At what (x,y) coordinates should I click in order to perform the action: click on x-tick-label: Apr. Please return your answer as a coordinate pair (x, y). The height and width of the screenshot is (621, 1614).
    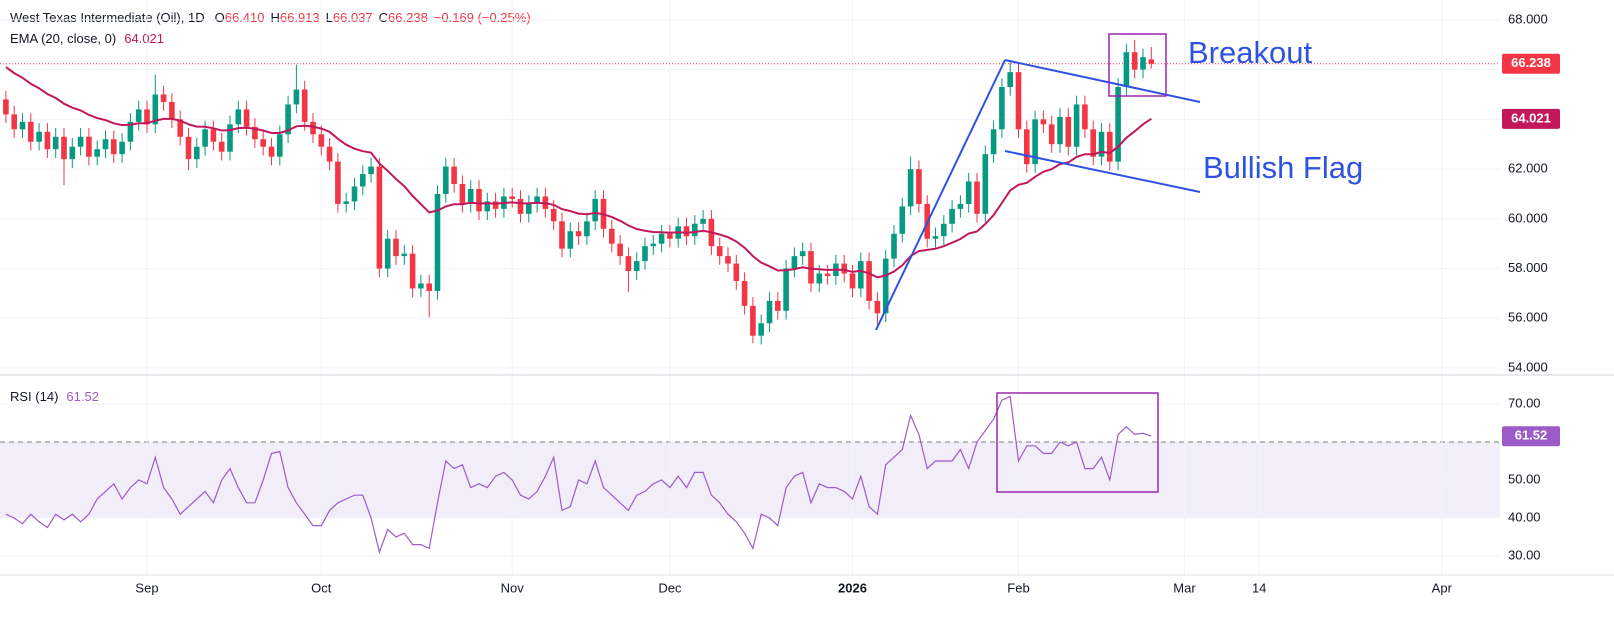
    Looking at the image, I should click on (1442, 587).